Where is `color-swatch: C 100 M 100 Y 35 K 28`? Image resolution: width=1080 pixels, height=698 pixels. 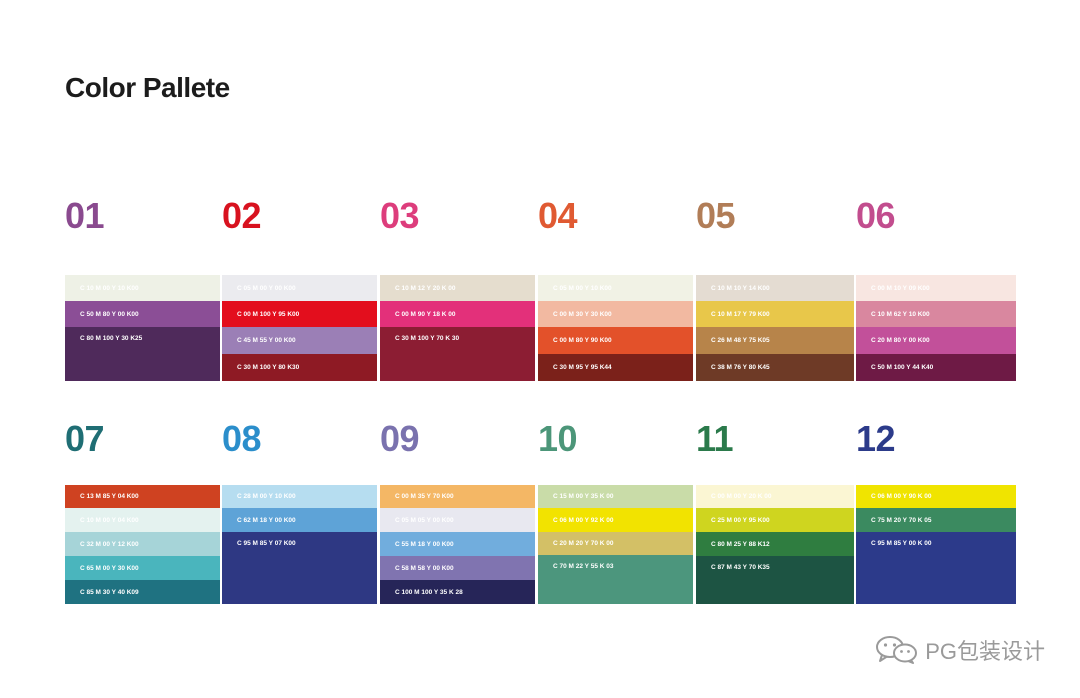 color-swatch: C 100 M 100 Y 35 K 28 is located at coordinates (457, 592).